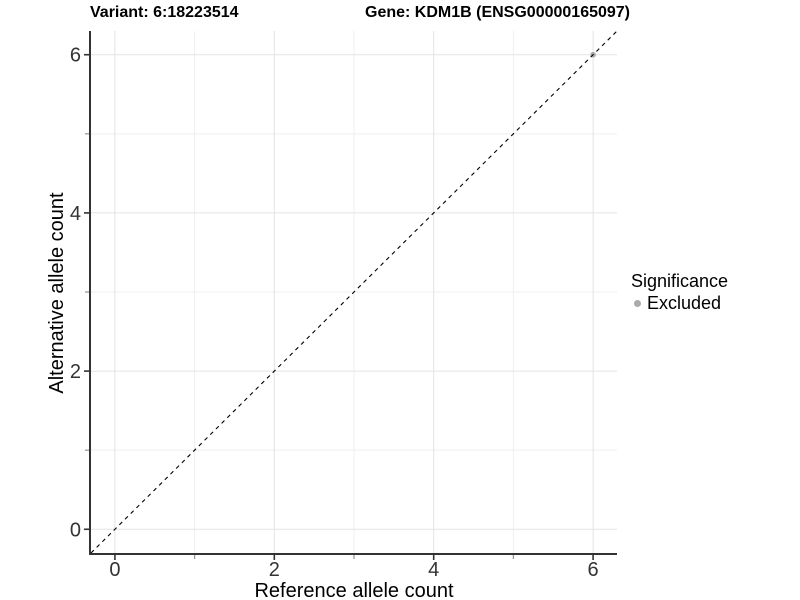  I want to click on x-tick-label: 0, so click(114, 570).